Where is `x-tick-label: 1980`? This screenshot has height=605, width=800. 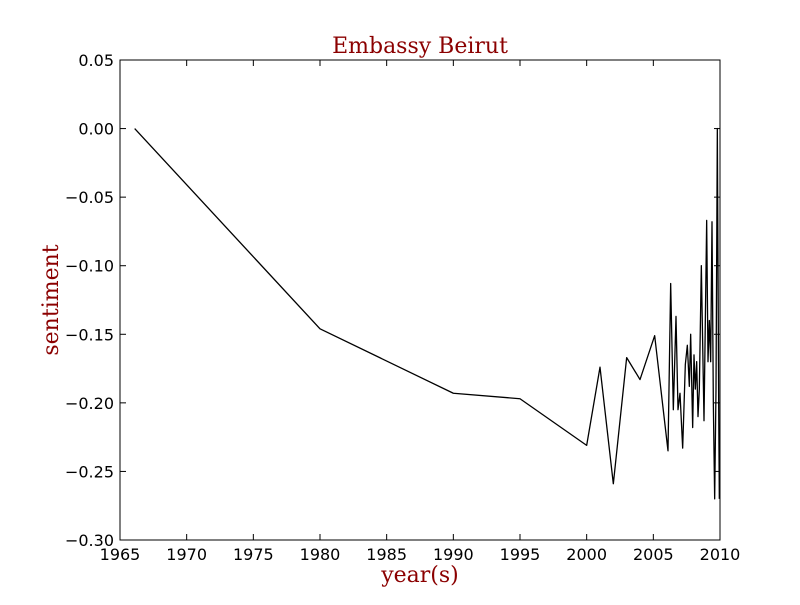 x-tick-label: 1980 is located at coordinates (320, 554).